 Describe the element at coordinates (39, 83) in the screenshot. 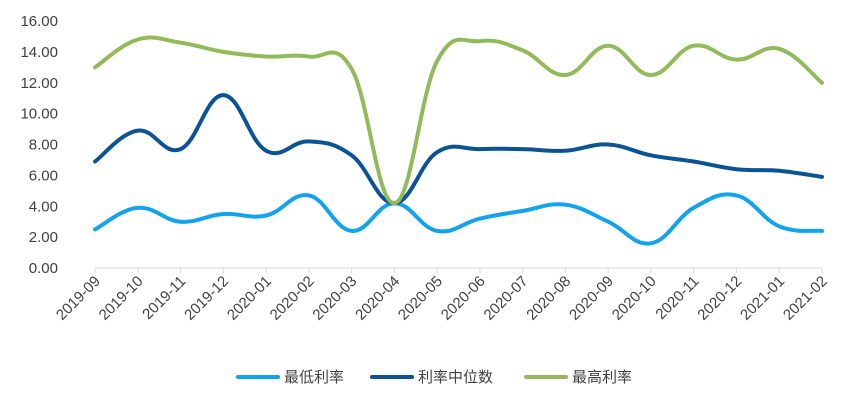

I see `y-tick-label: 12.00` at that location.